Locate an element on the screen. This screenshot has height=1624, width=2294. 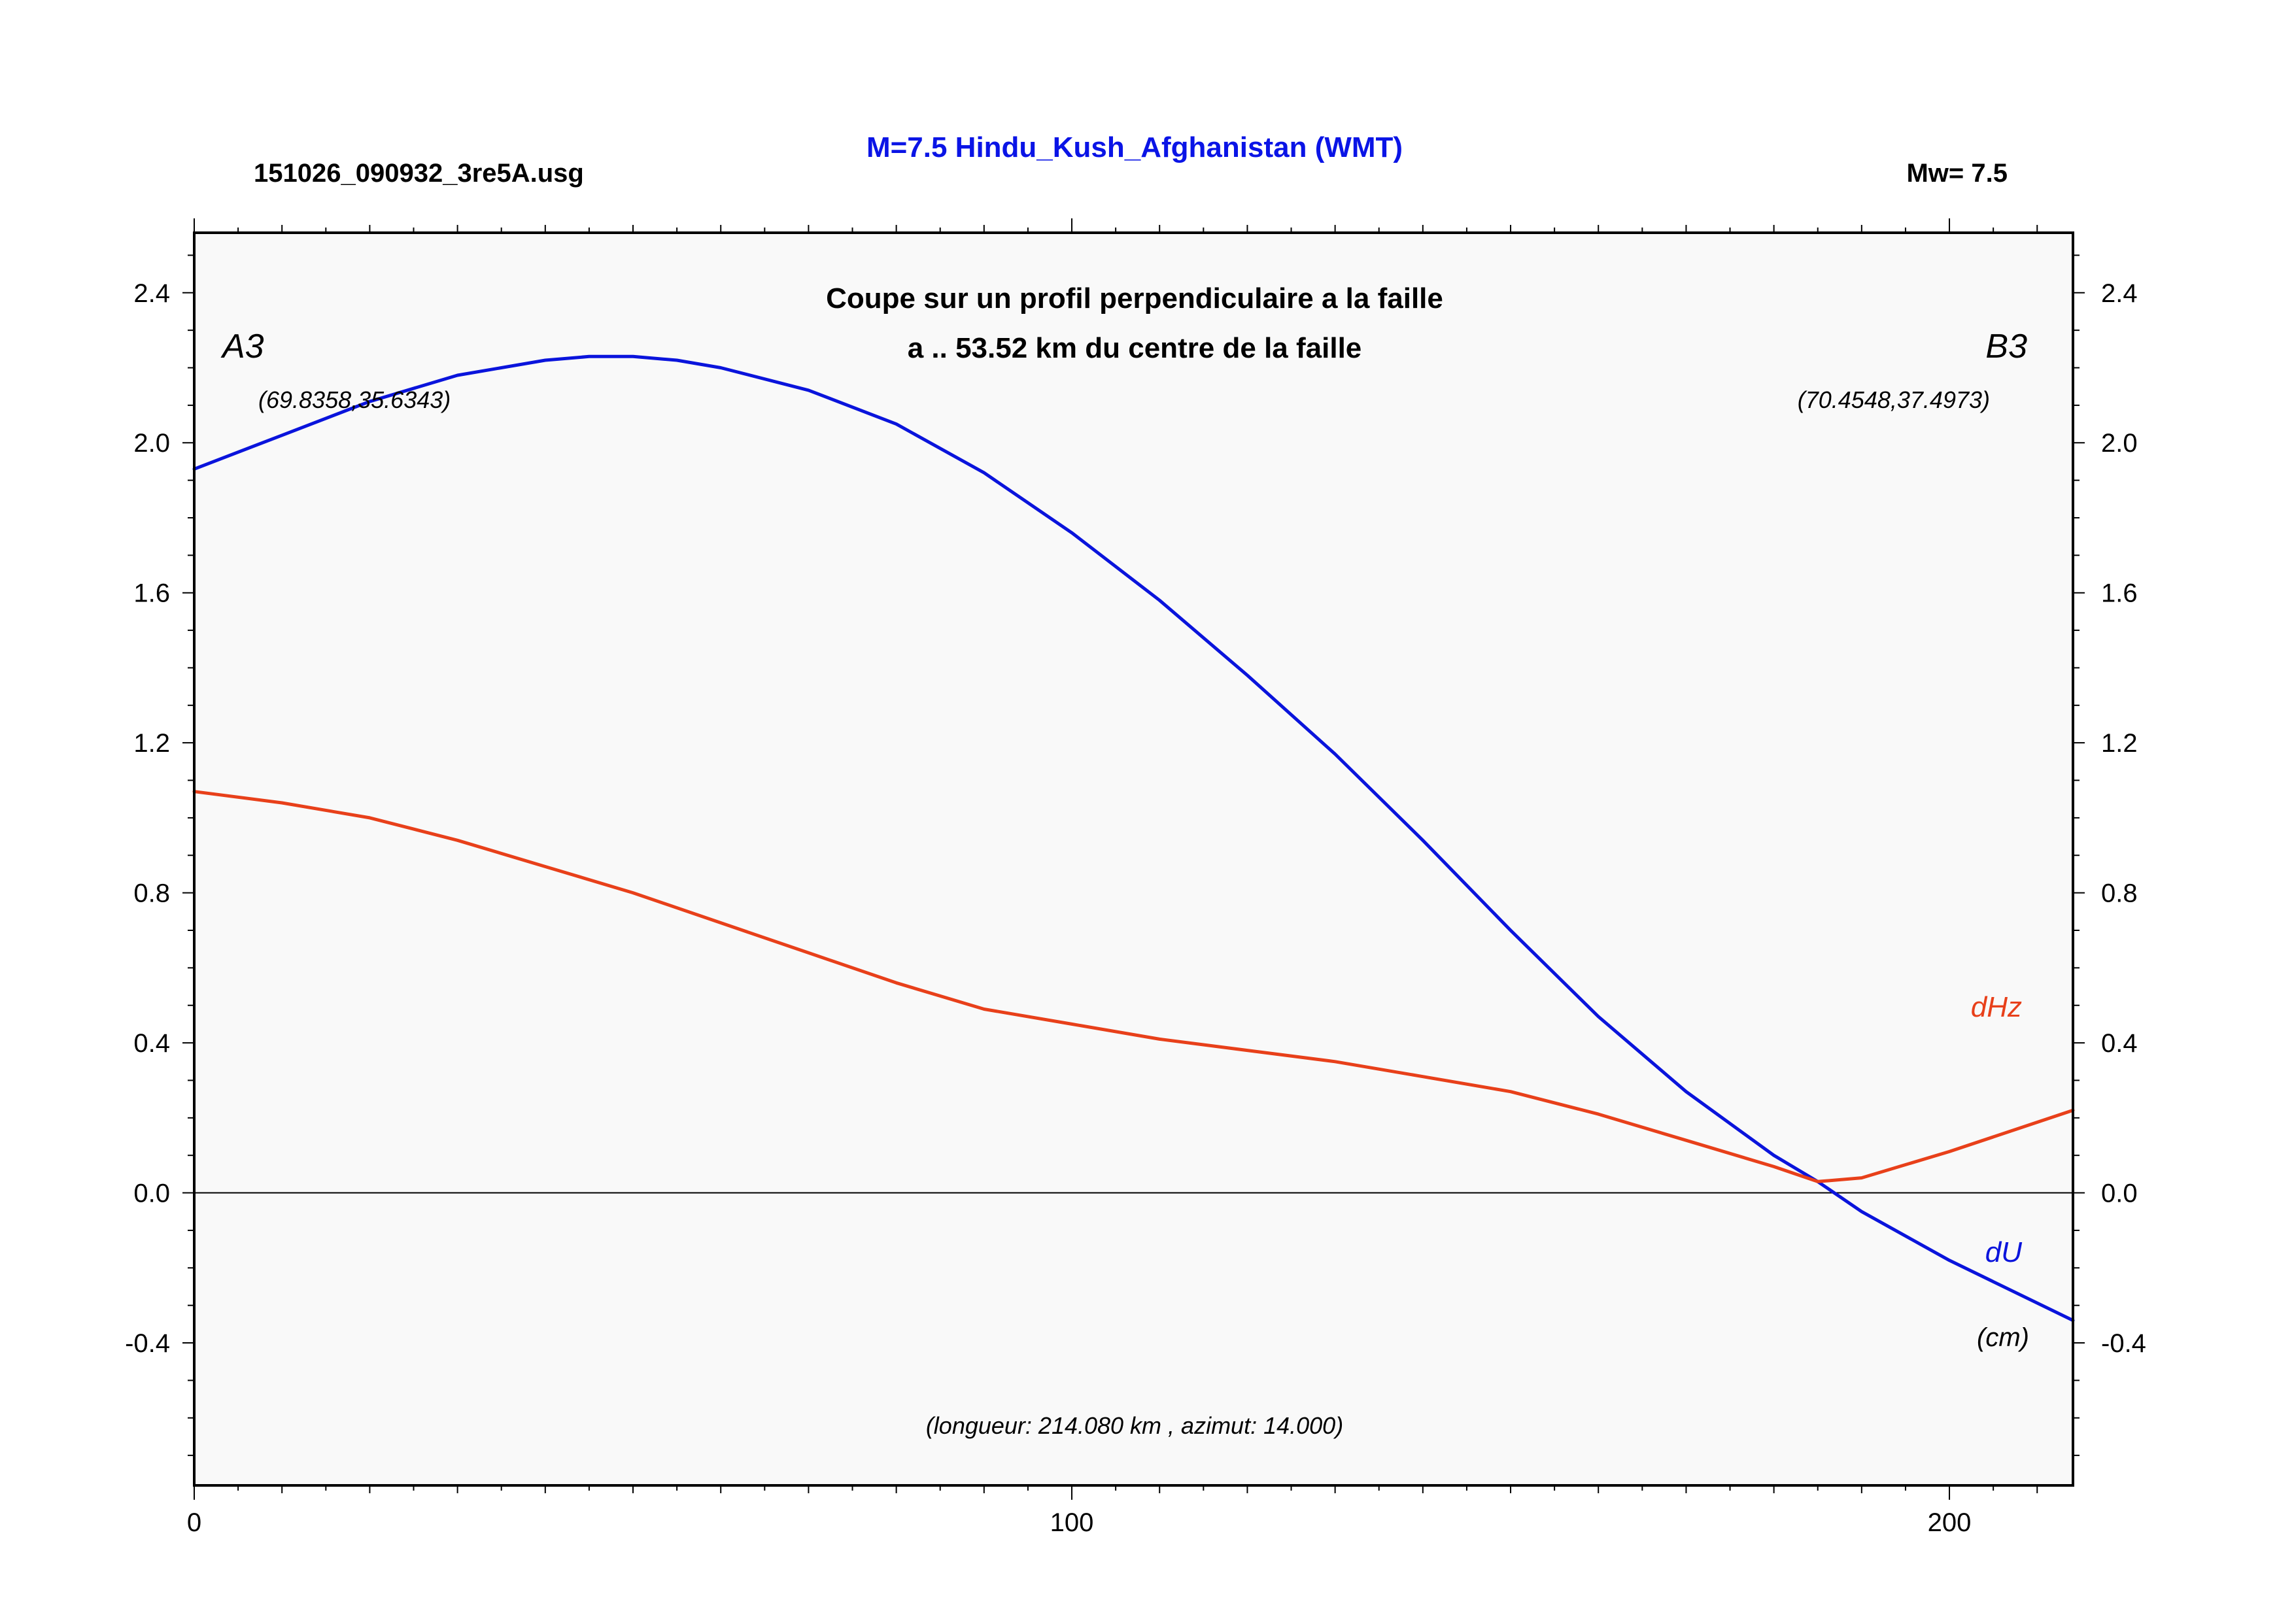
y-tick-label-left: 1.2 is located at coordinates (151, 743).